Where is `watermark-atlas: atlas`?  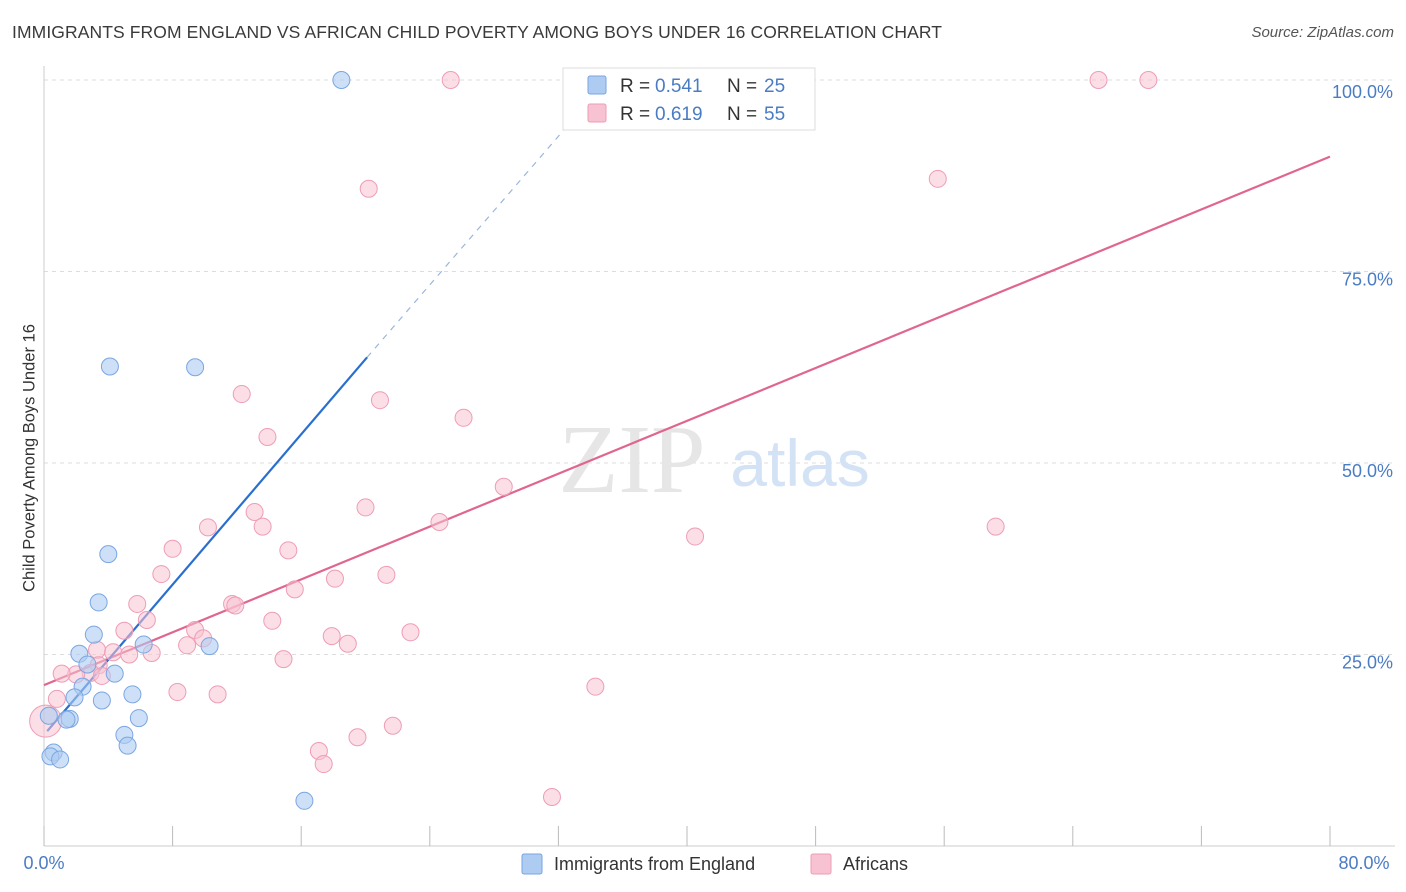 watermark-atlas: atlas is located at coordinates (799, 463).